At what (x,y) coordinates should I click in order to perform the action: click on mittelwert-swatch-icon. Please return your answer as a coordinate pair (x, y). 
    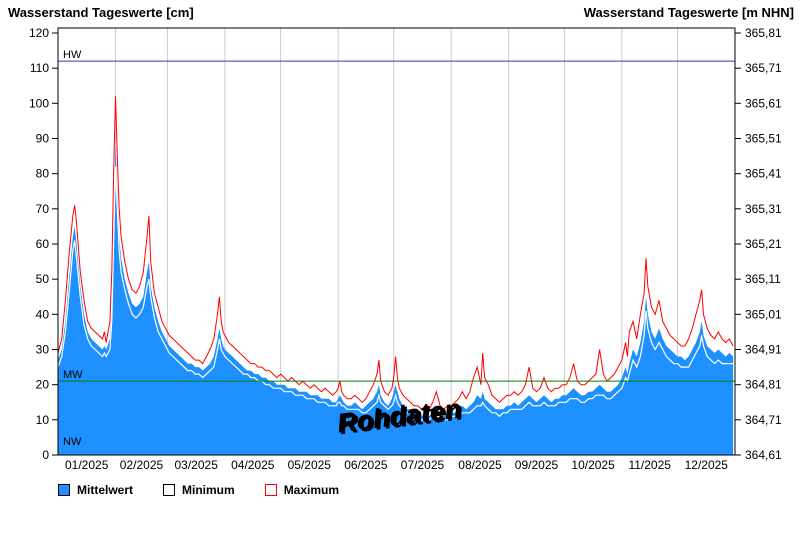
    Looking at the image, I should click on (64, 490).